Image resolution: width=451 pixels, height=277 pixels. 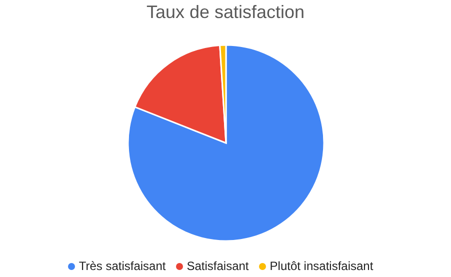 What do you see at coordinates (122, 266) in the screenshot?
I see `legend-label: Très satisfaisant` at bounding box center [122, 266].